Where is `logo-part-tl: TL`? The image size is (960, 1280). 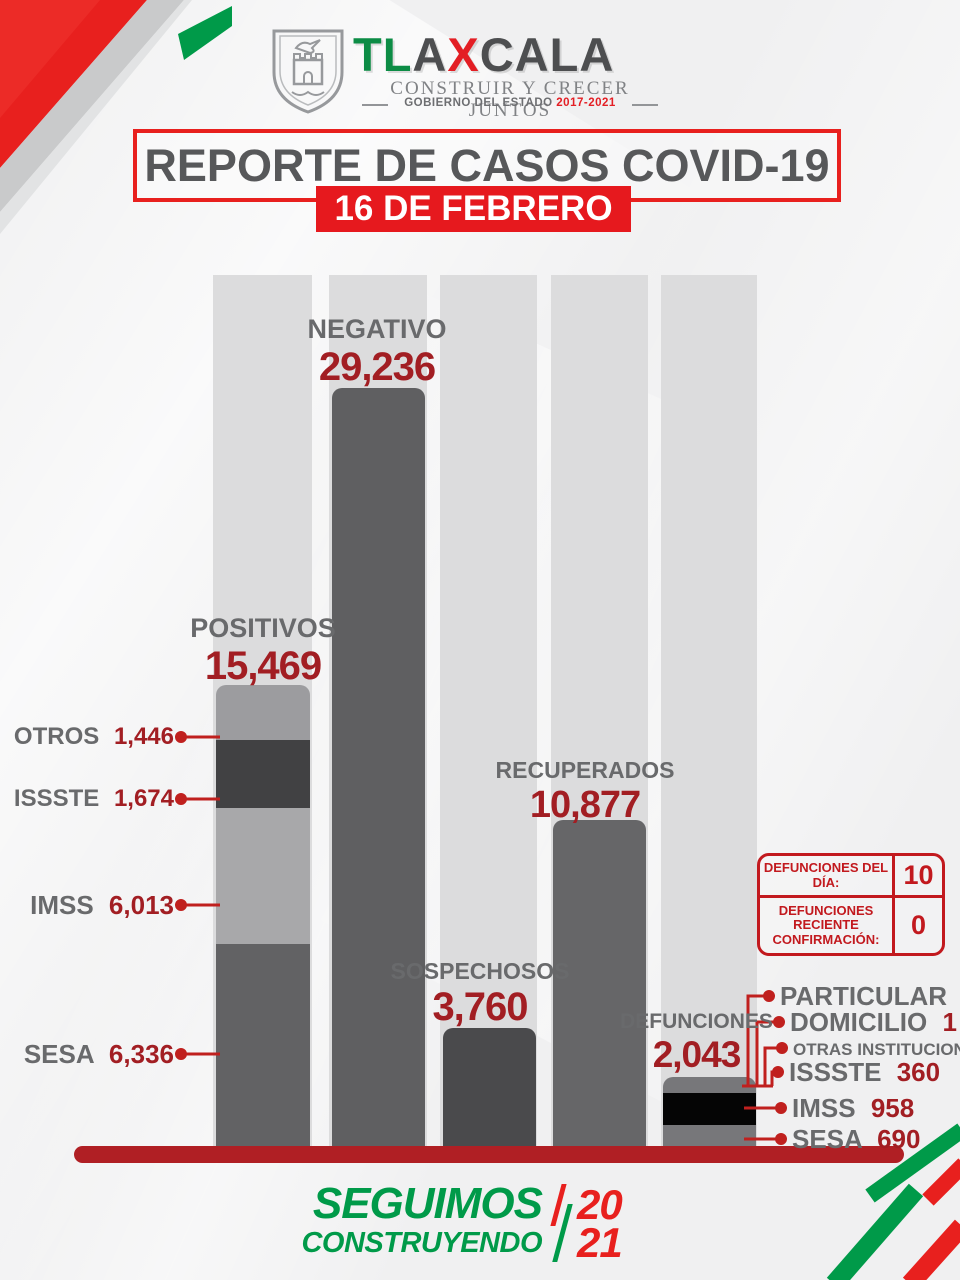
logo-part-tl: TL is located at coordinates (383, 54).